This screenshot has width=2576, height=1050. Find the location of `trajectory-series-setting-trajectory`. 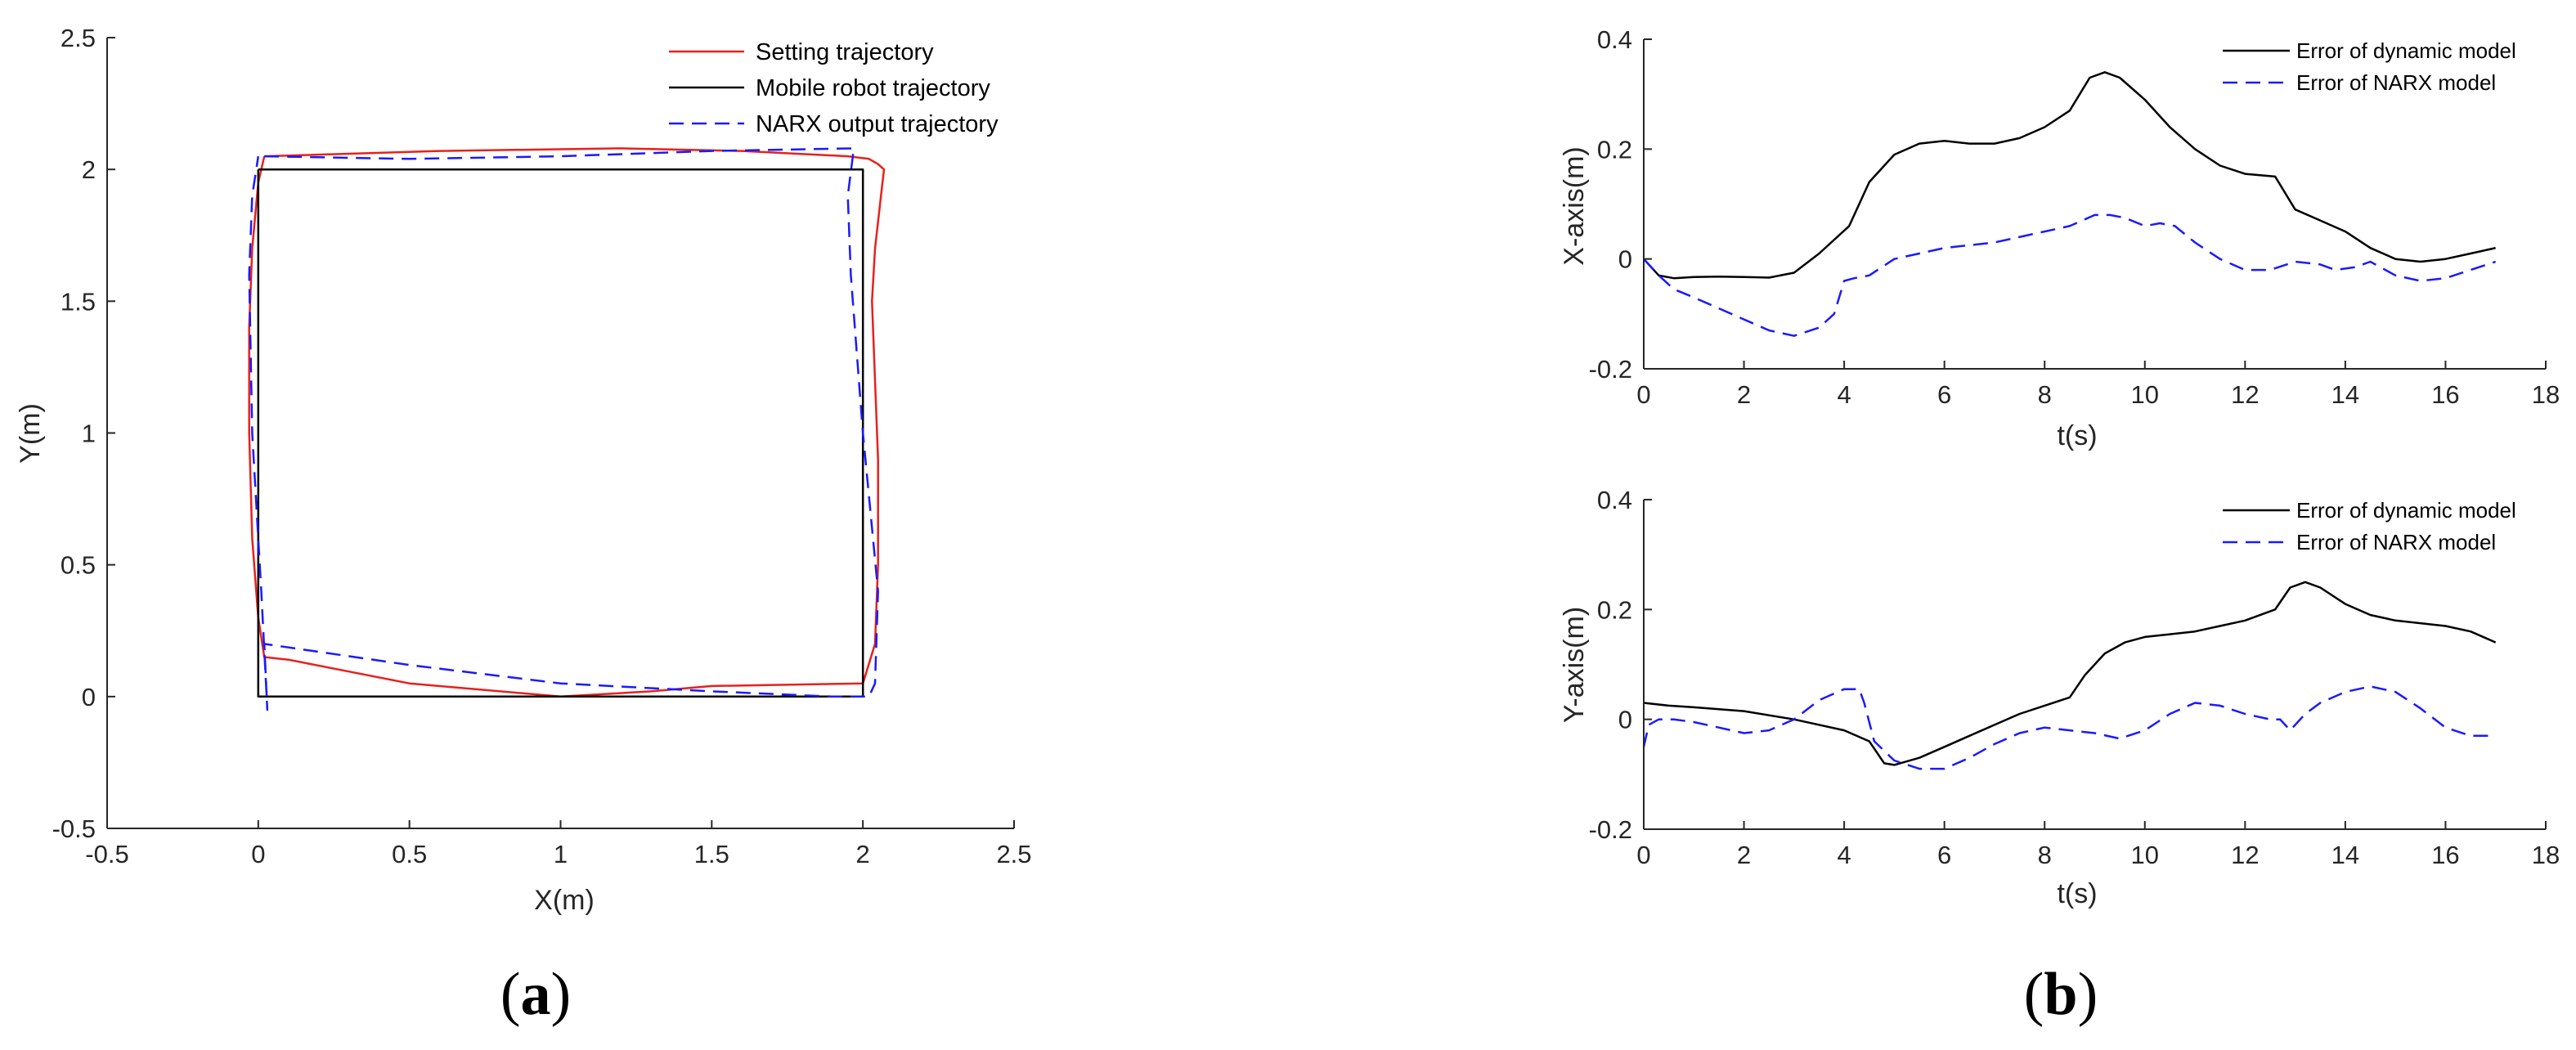

trajectory-series-setting-trajectory is located at coordinates (567, 422).